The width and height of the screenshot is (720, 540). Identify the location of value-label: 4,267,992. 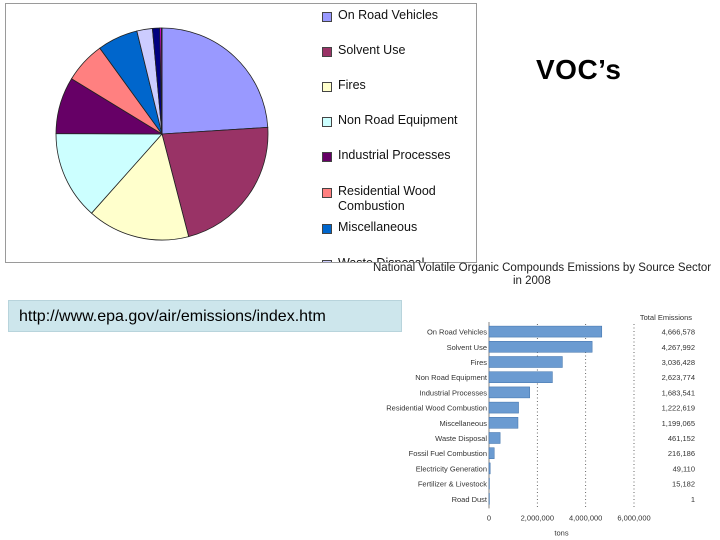
(678, 347).